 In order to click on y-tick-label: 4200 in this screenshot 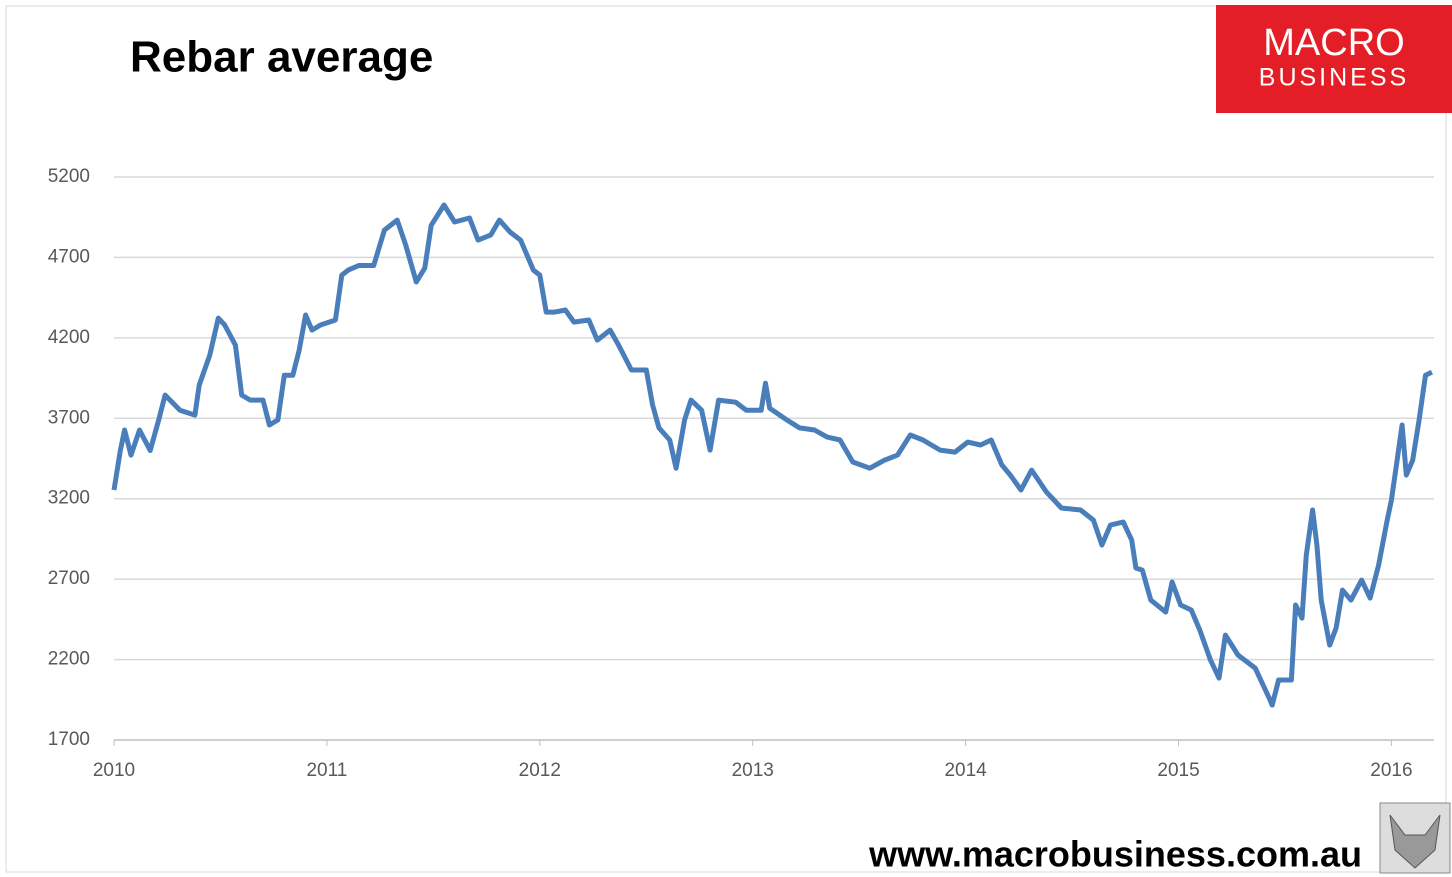, I will do `click(69, 337)`.